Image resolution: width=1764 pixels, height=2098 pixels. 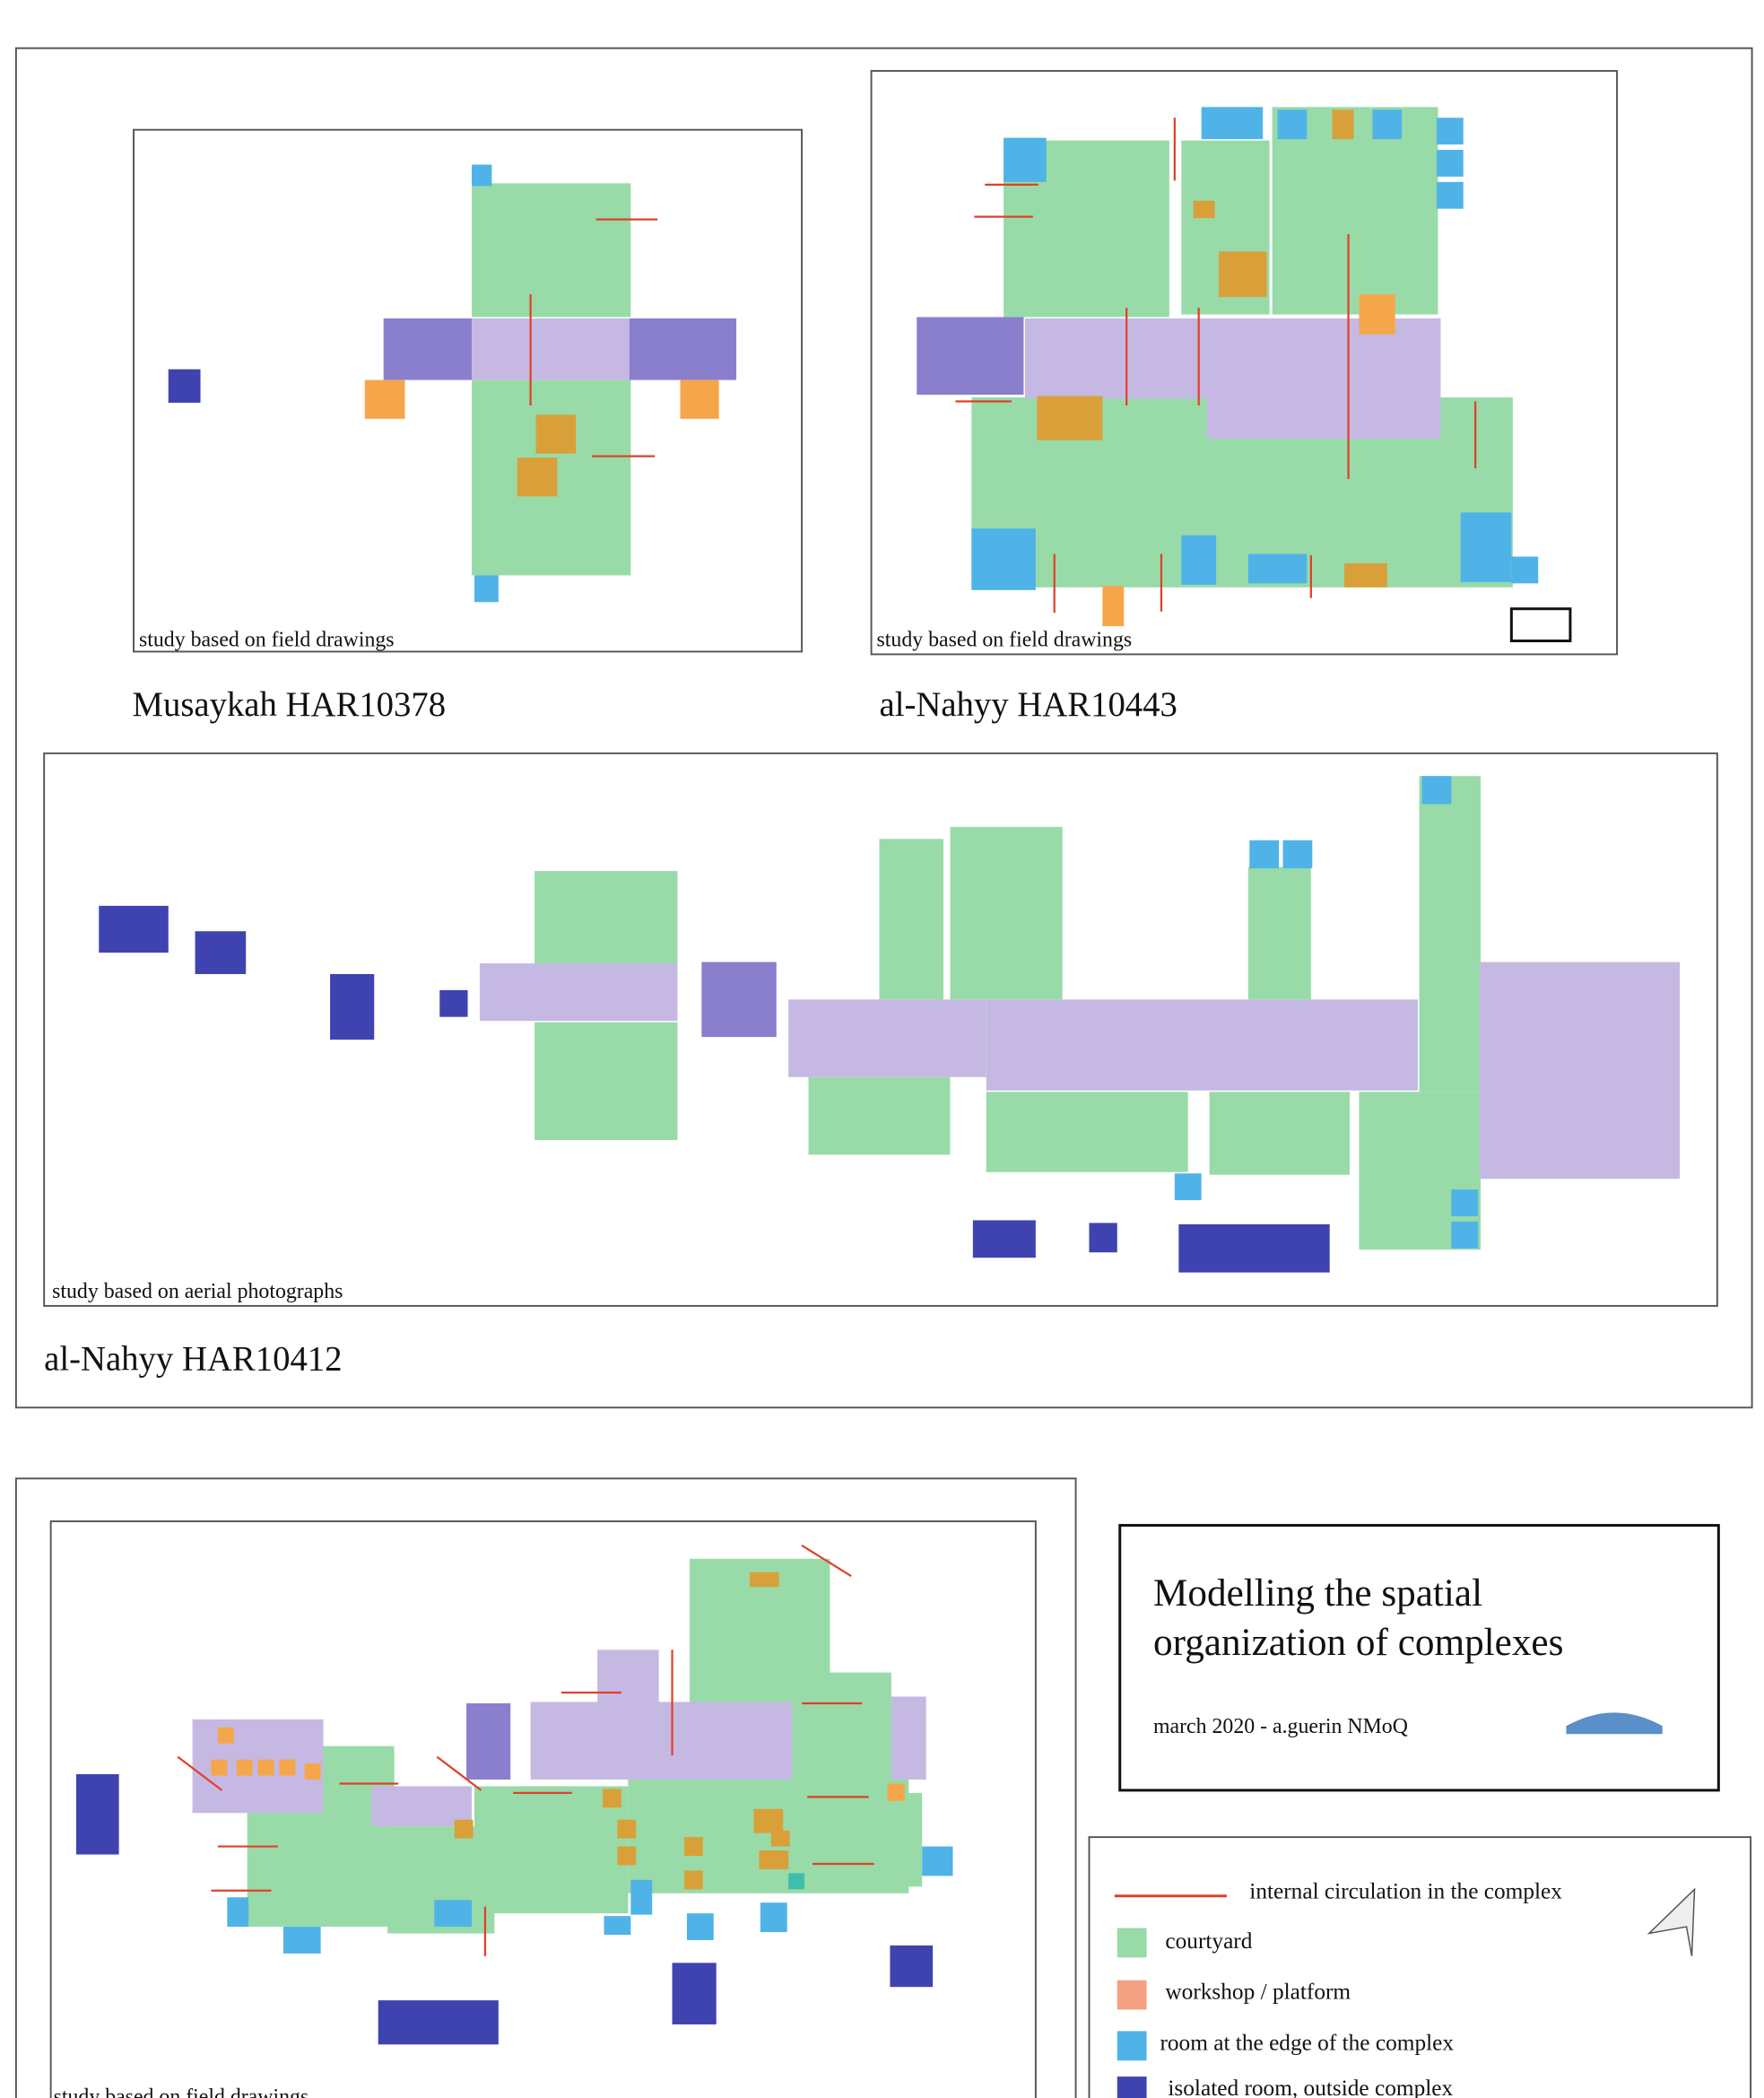 What do you see at coordinates (468, 391) in the screenshot?
I see `panel-frame` at bounding box center [468, 391].